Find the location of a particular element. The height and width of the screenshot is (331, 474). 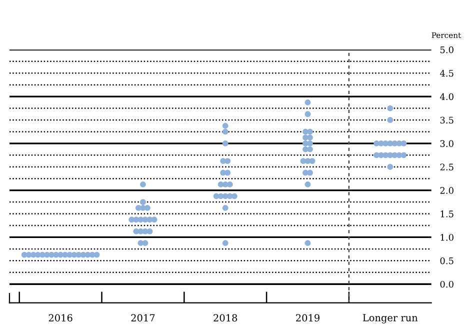

y-tick-label: 4.0 is located at coordinates (447, 96).